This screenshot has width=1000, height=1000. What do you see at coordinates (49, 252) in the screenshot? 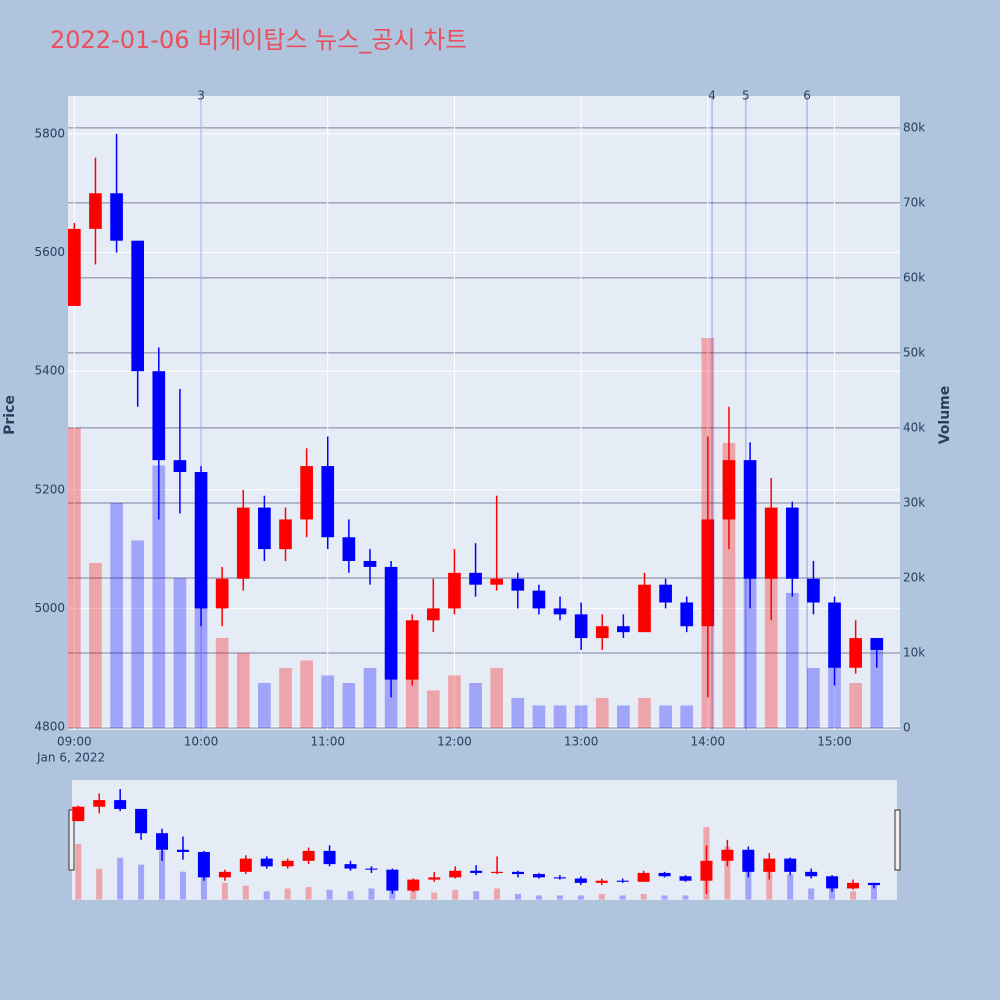
I see `y-tick-label: 5600` at bounding box center [49, 252].